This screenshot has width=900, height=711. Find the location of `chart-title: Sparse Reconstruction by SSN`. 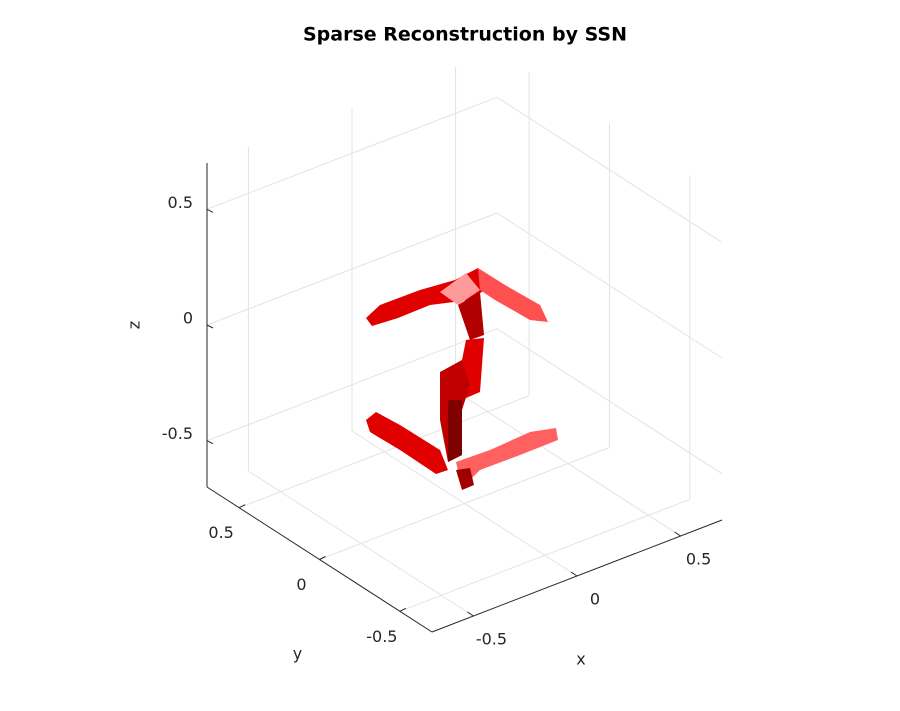

chart-title: Sparse Reconstruction by SSN is located at coordinates (465, 35).